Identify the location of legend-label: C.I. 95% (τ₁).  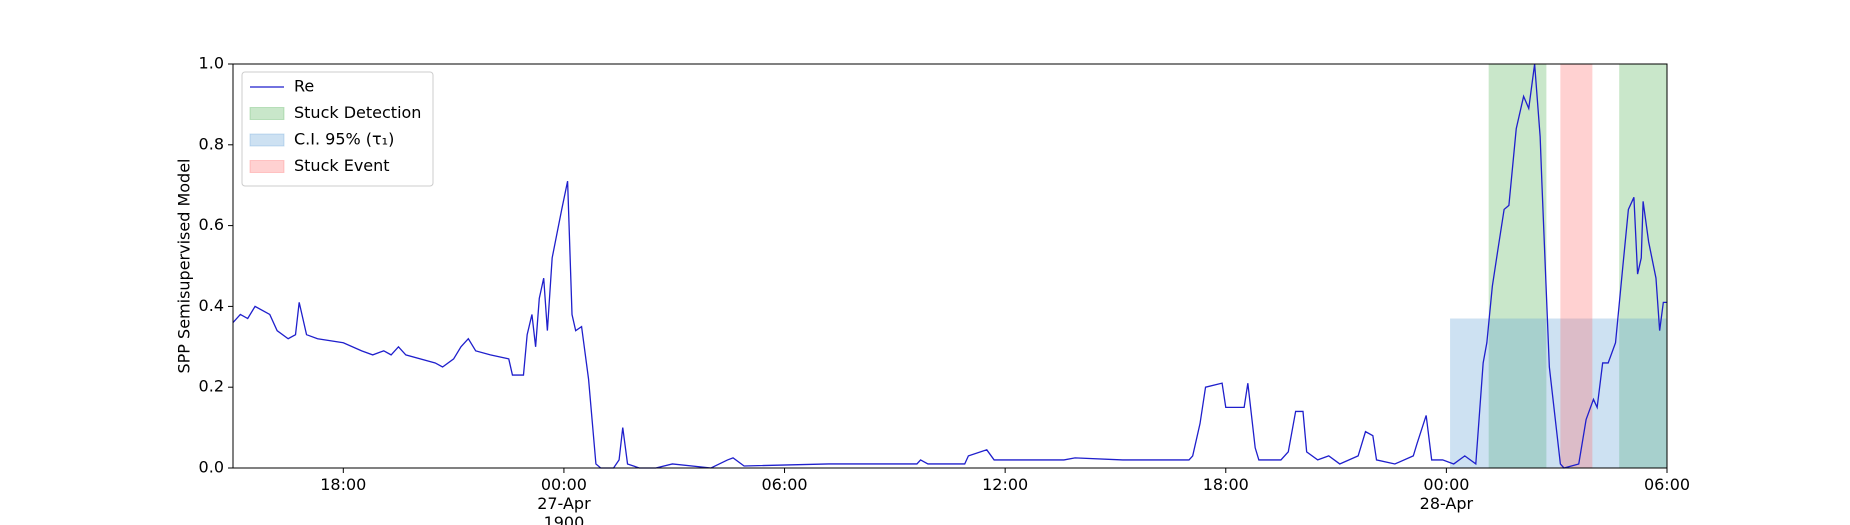
(344, 139).